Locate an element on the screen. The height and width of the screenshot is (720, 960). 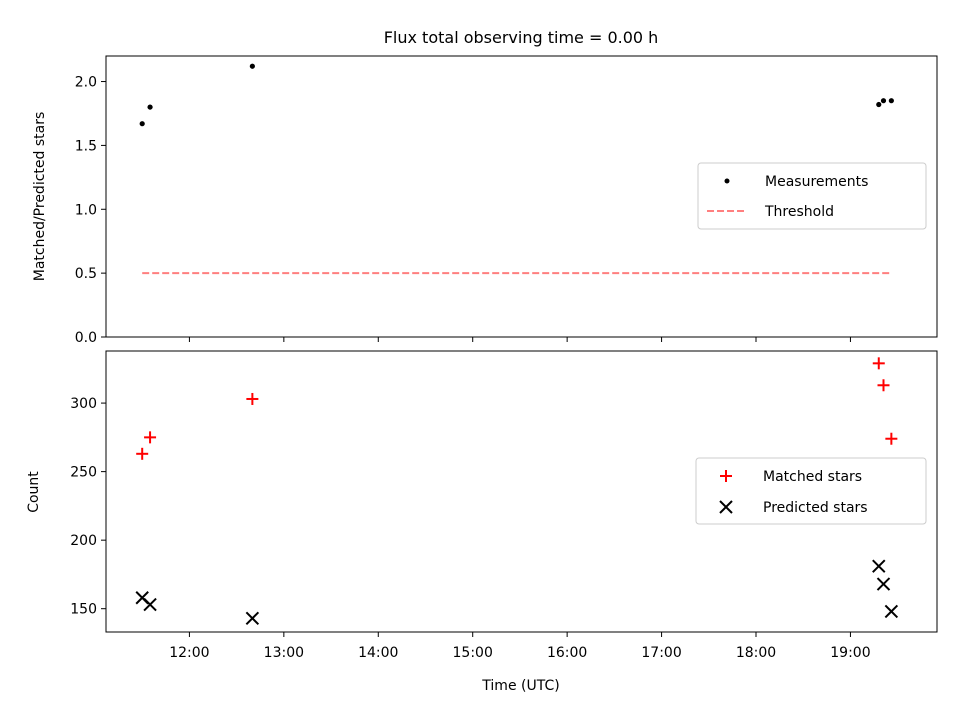
bottom-legend-box is located at coordinates (811, 491).